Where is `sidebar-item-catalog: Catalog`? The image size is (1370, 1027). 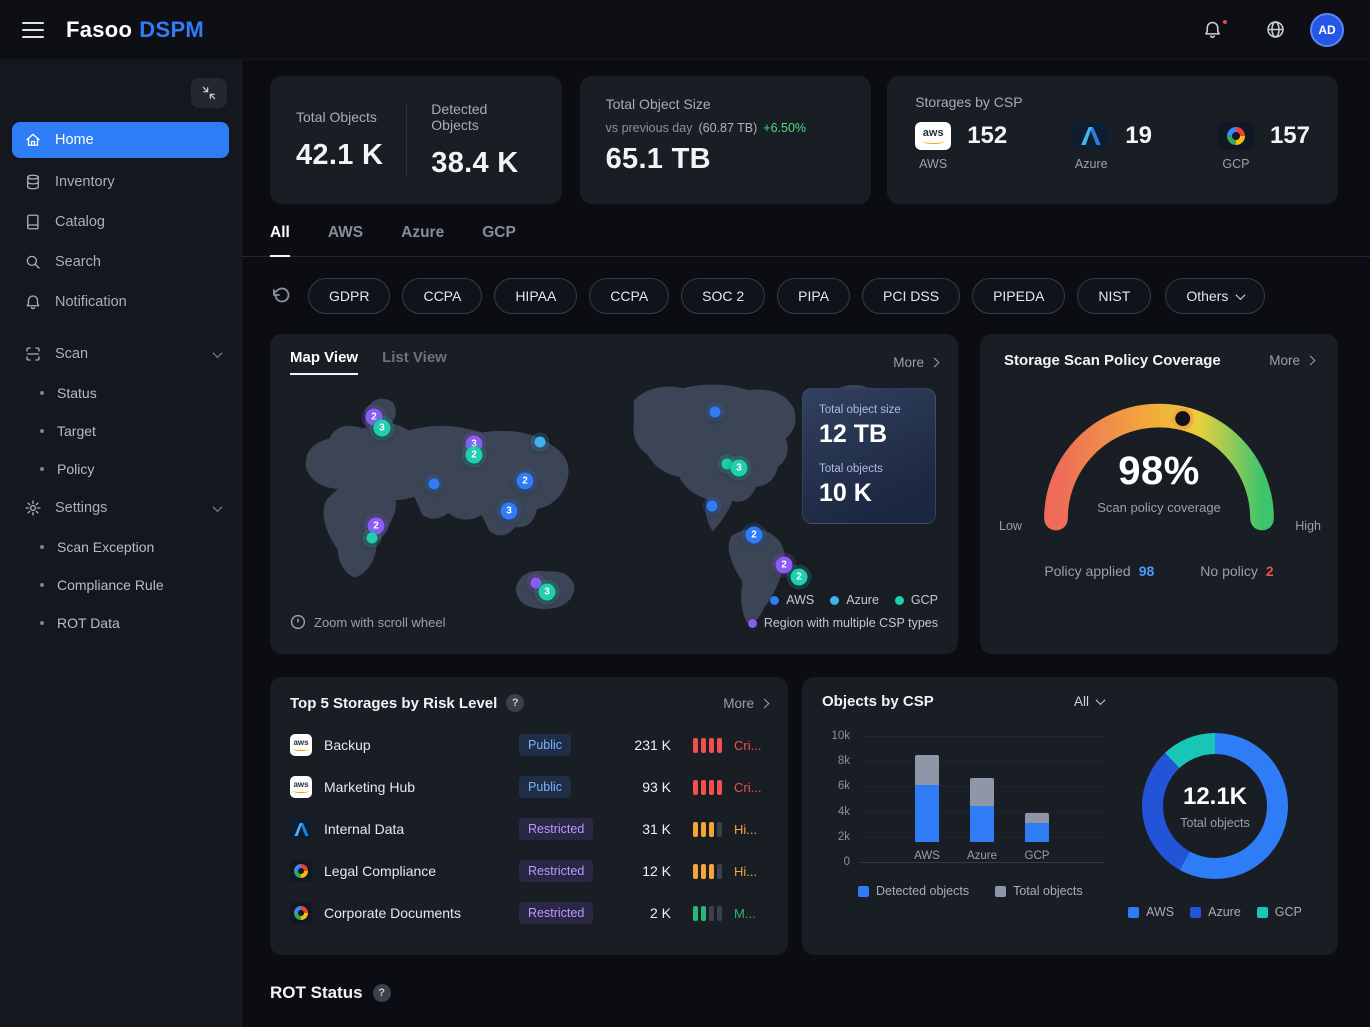 sidebar-item-catalog: Catalog is located at coordinates (120, 222).